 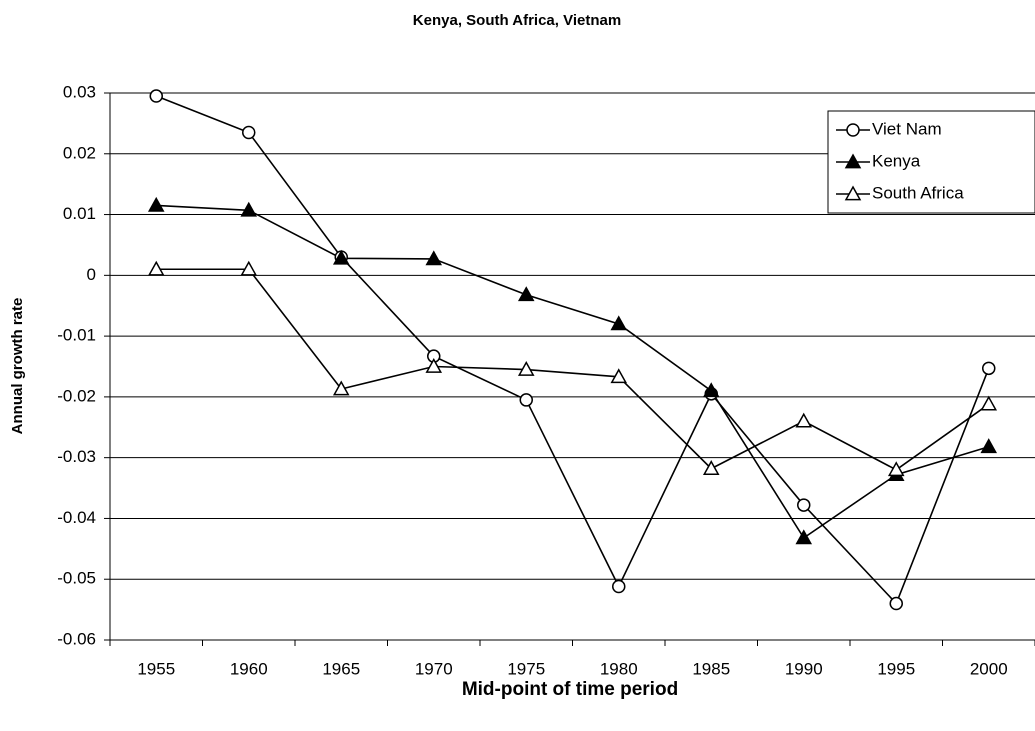 I want to click on x-tick-label: 1960, so click(x=249, y=668).